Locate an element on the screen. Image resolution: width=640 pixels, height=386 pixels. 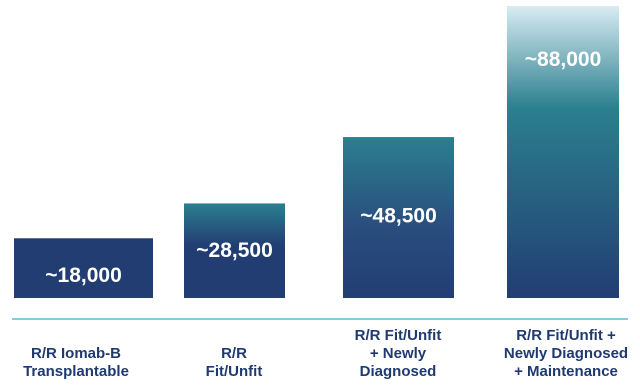
category-label-2: R/R Fit/Unfit is located at coordinates (234, 362).